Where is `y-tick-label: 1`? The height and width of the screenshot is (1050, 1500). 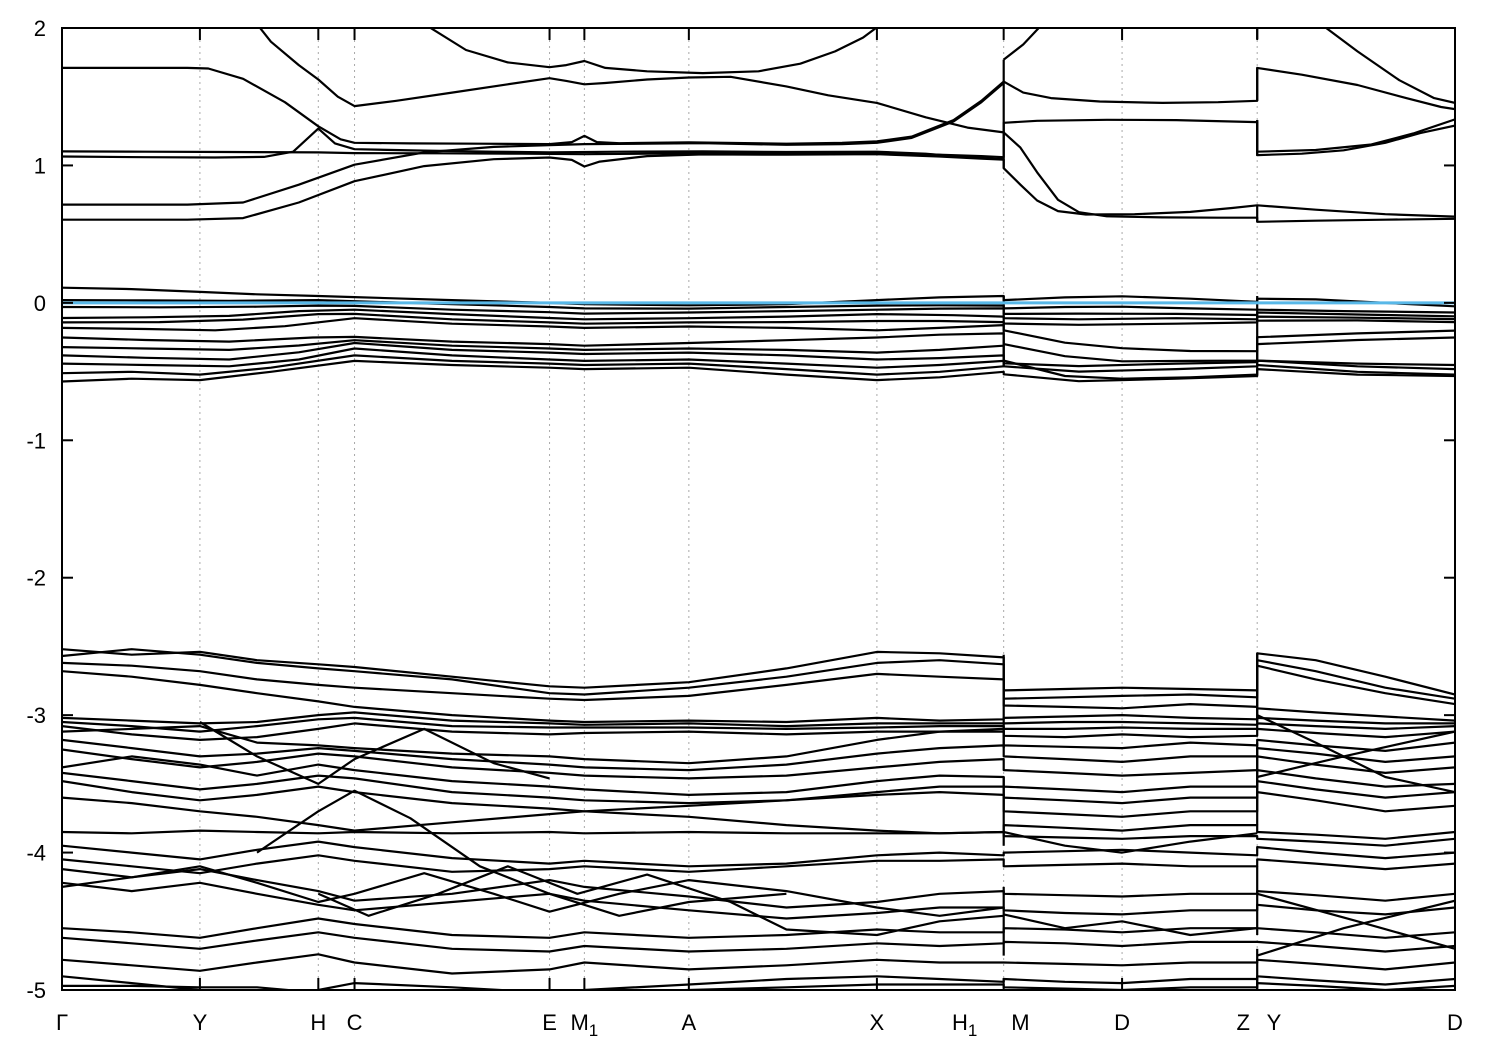 y-tick-label: 1 is located at coordinates (40, 165).